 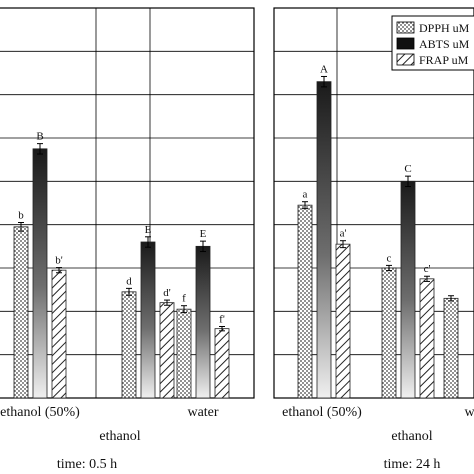 I want to click on significance-letter: b, so click(x=21, y=216).